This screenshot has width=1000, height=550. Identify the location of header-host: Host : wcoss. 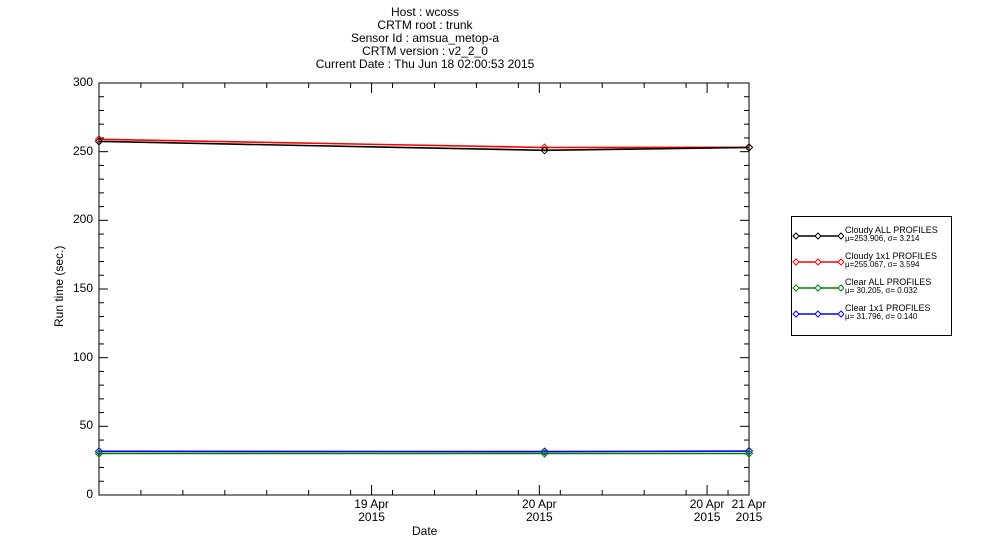
(424, 12).